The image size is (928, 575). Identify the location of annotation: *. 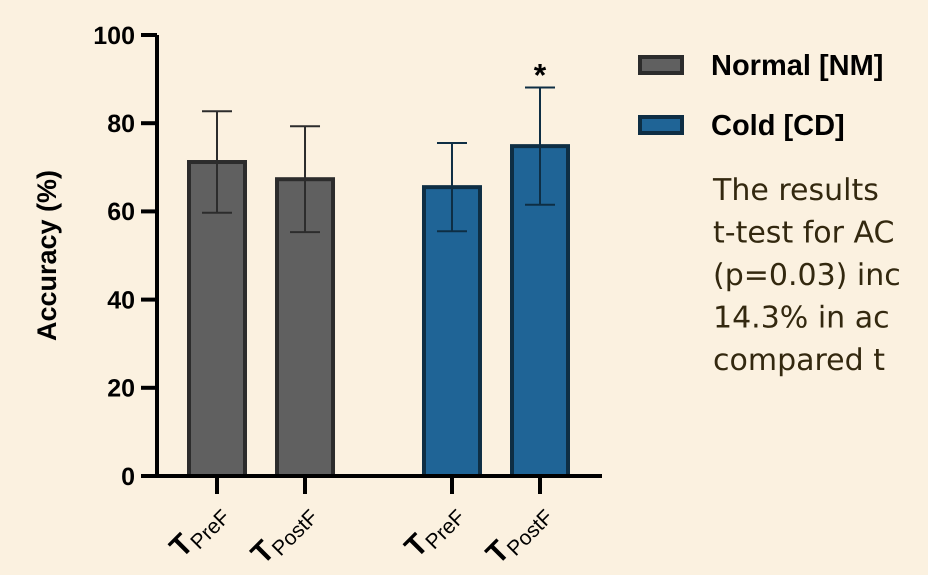
(540, 74).